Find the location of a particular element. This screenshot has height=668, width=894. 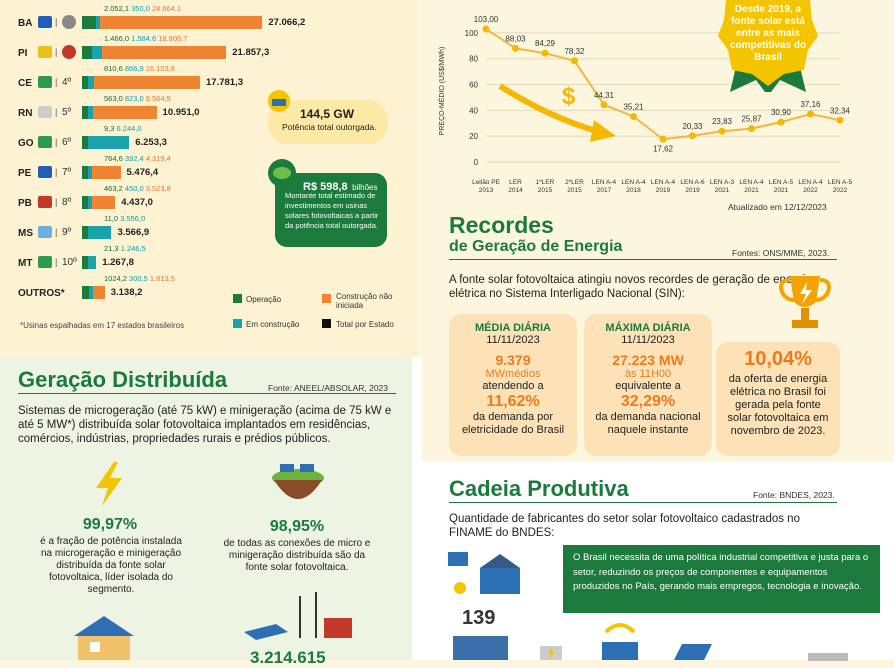

inv-unit: bilhões is located at coordinates (365, 187).